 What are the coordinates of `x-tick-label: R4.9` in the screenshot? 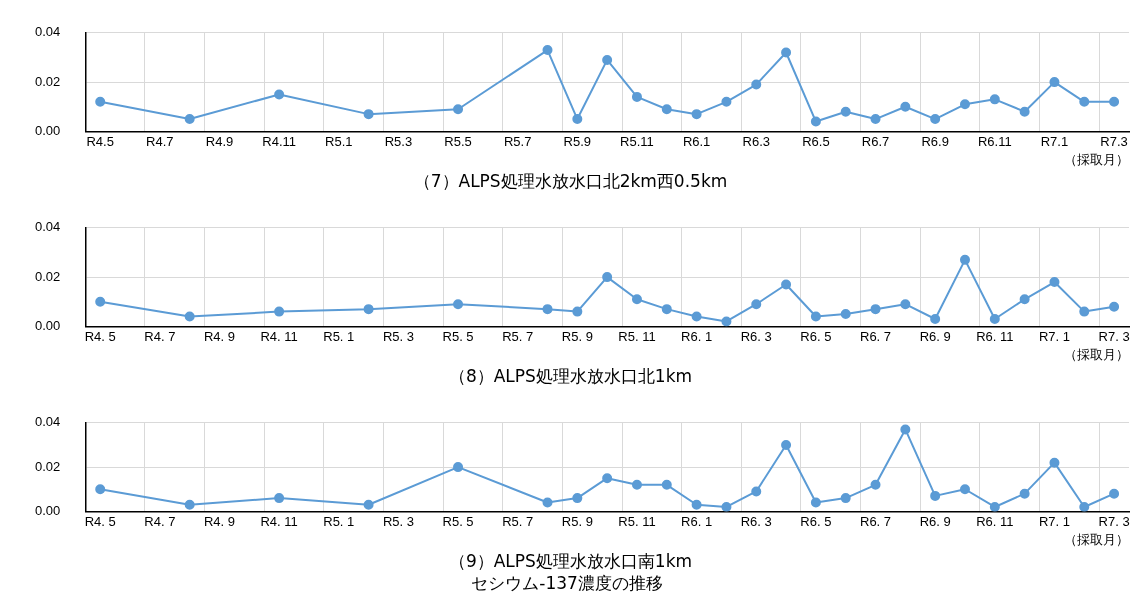 It's located at (219, 141).